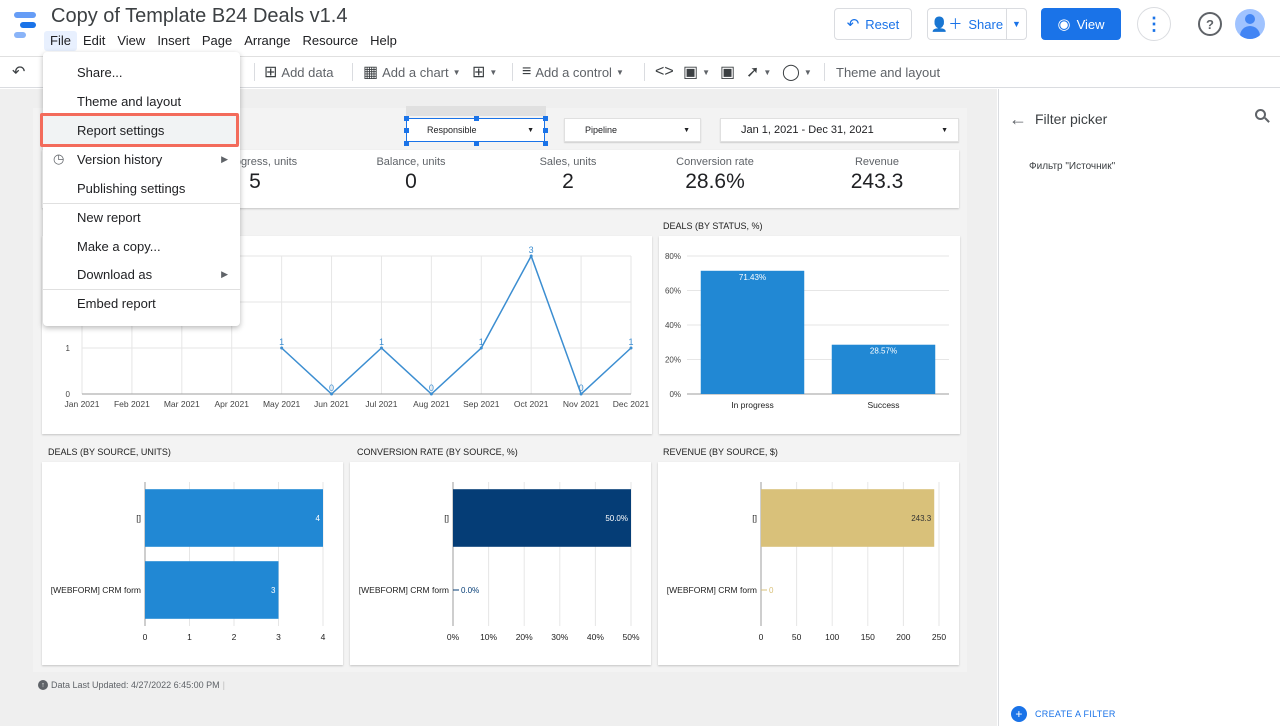 Image resolution: width=1280 pixels, height=726 pixels. I want to click on menu-item-label: Theme and layout, so click(129, 101).